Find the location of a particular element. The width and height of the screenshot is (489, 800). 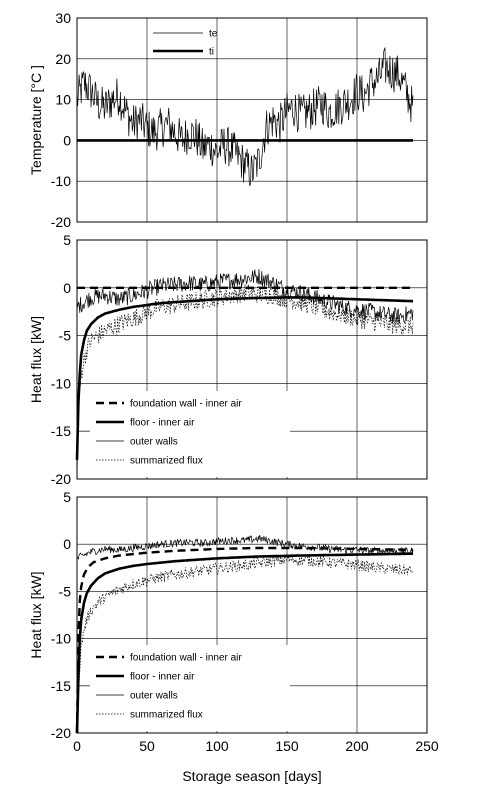

series-line-floor-inner-air is located at coordinates (244, 378).